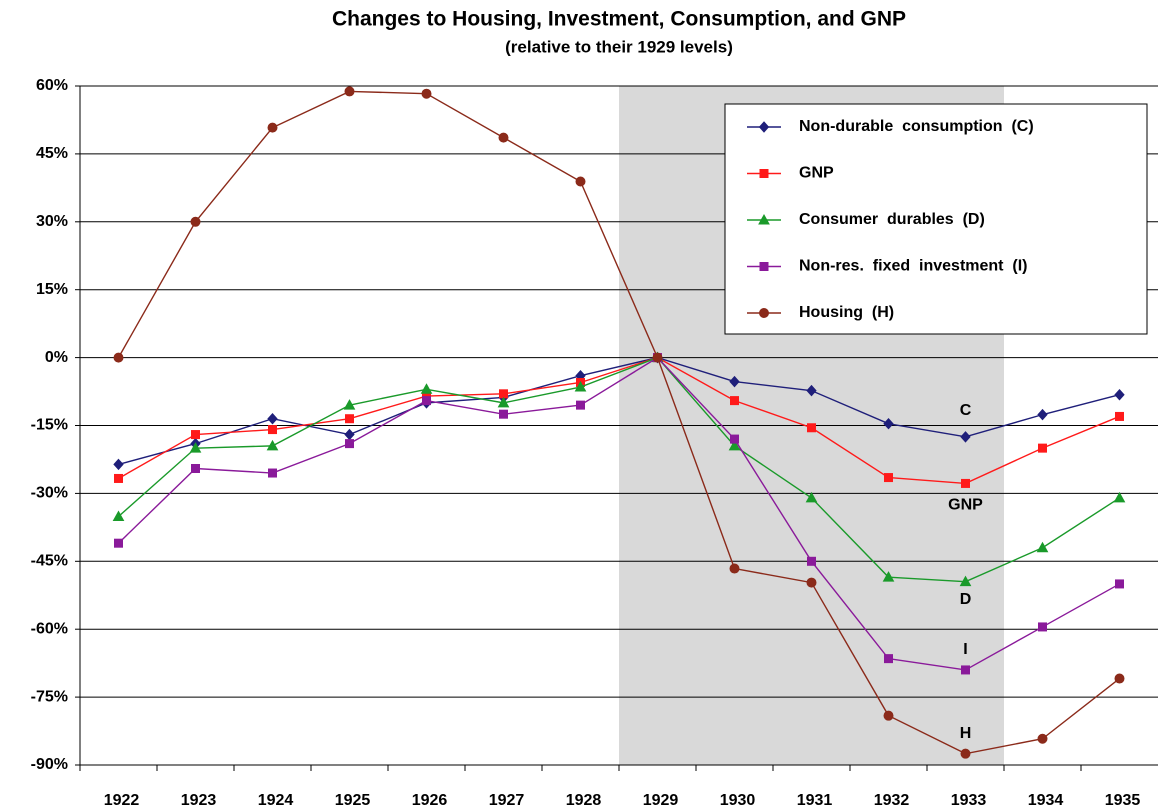 This screenshot has width=1159, height=811. What do you see at coordinates (122, 800) in the screenshot?
I see `x-tick-label: 1922` at bounding box center [122, 800].